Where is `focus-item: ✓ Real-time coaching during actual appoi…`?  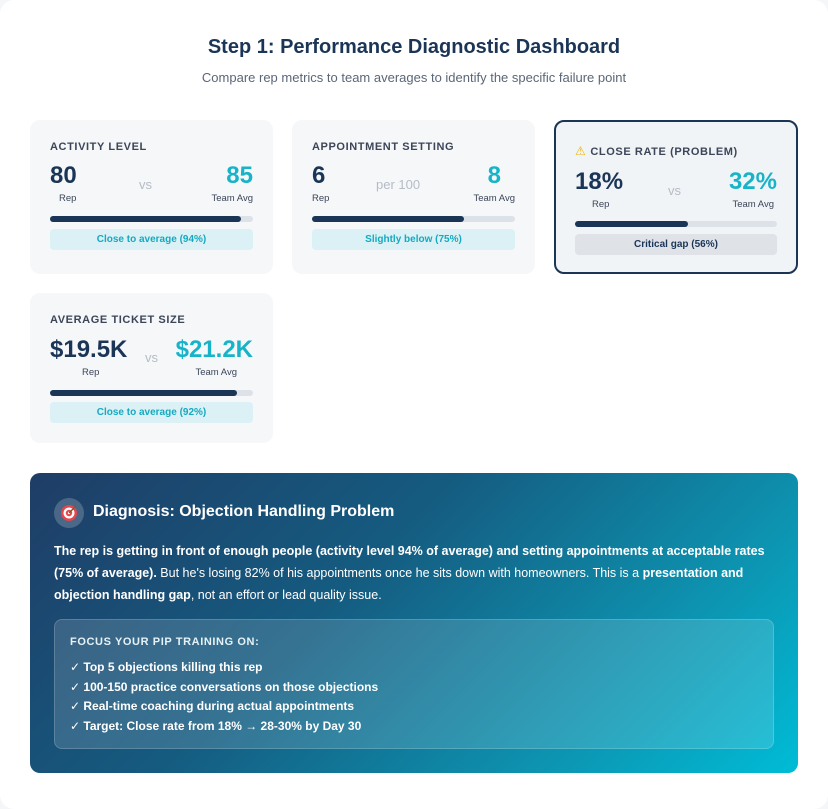
focus-item: ✓ Real-time coaching during actual appoi… is located at coordinates (212, 706).